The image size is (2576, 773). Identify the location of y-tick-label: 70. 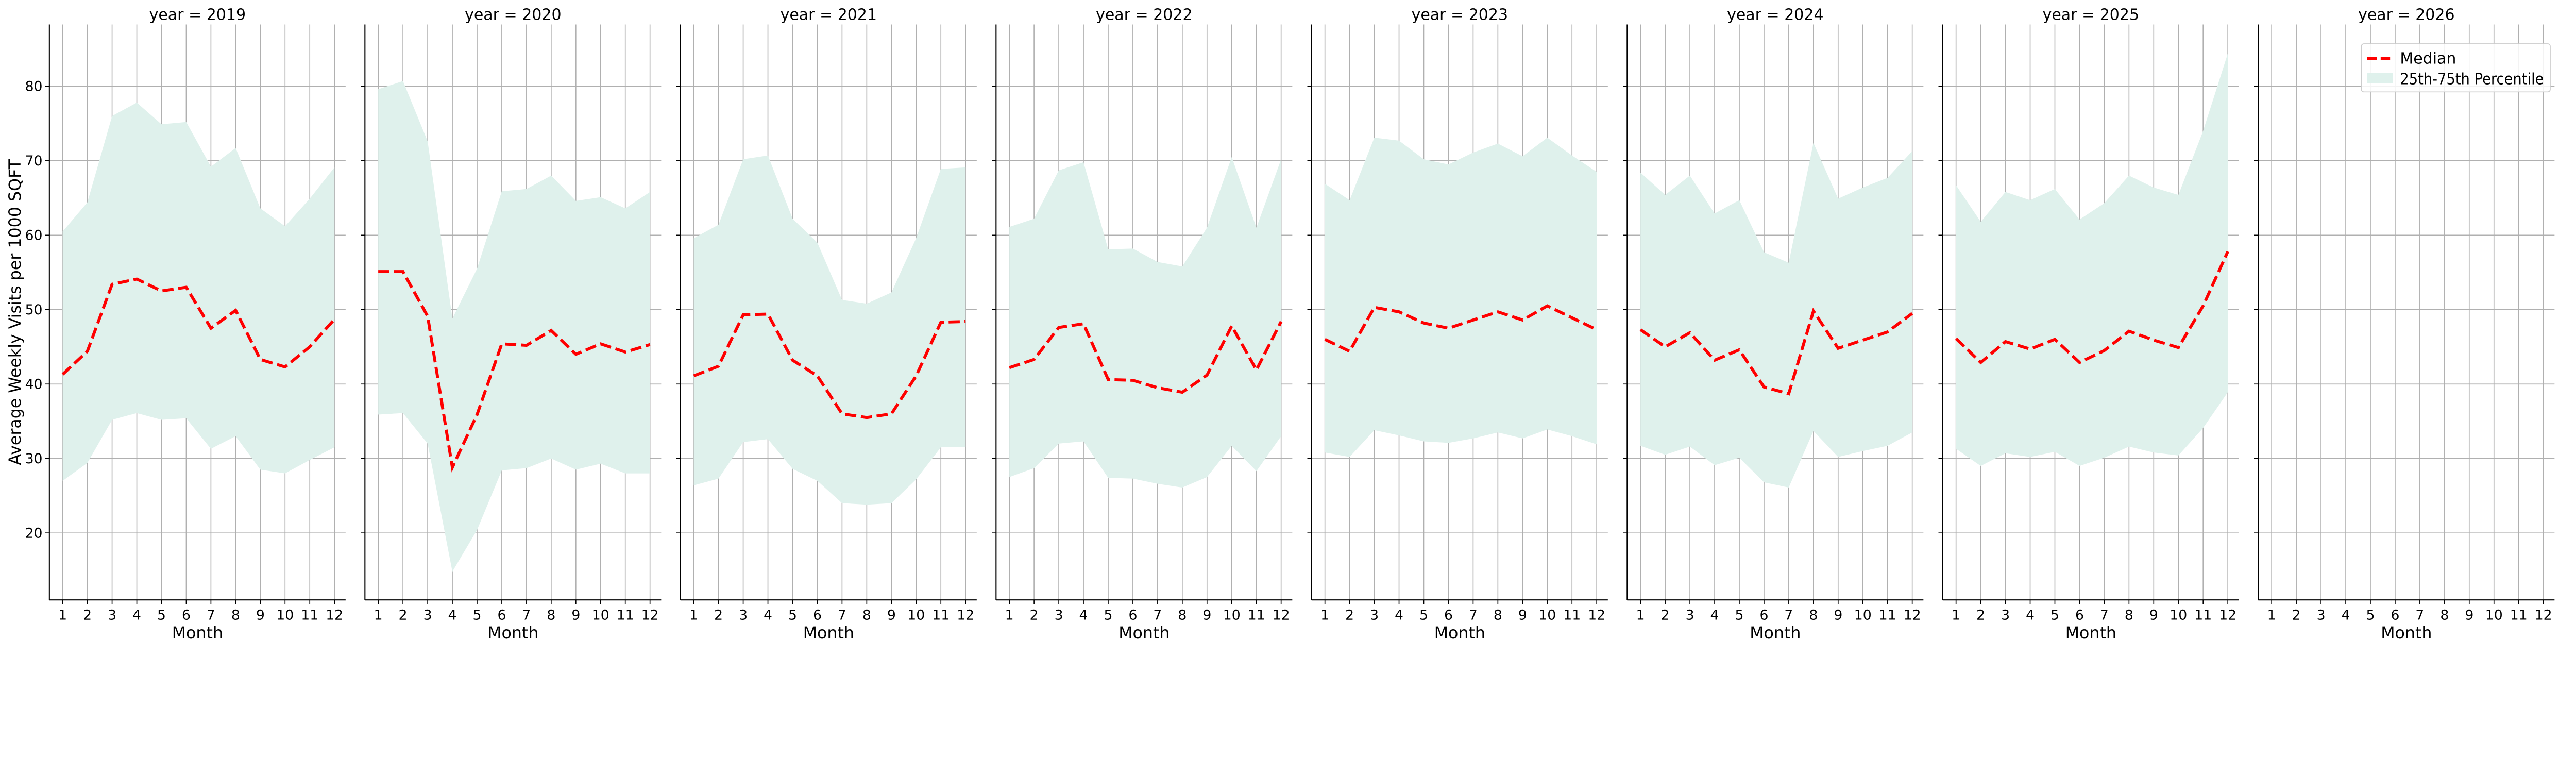
(34, 161).